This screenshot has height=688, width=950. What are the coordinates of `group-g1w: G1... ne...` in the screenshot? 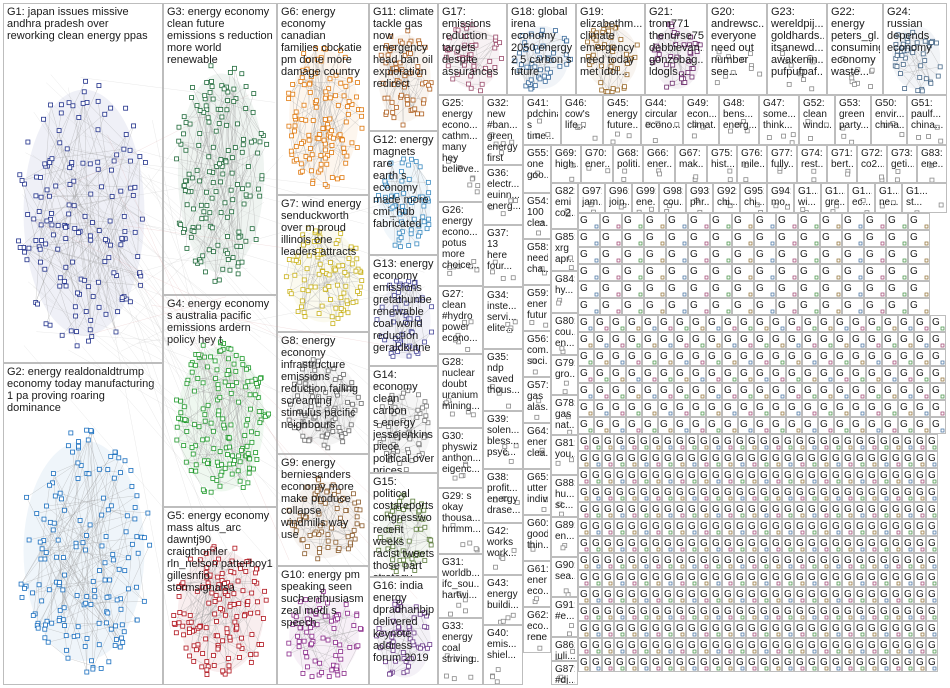 It's located at (888, 198).